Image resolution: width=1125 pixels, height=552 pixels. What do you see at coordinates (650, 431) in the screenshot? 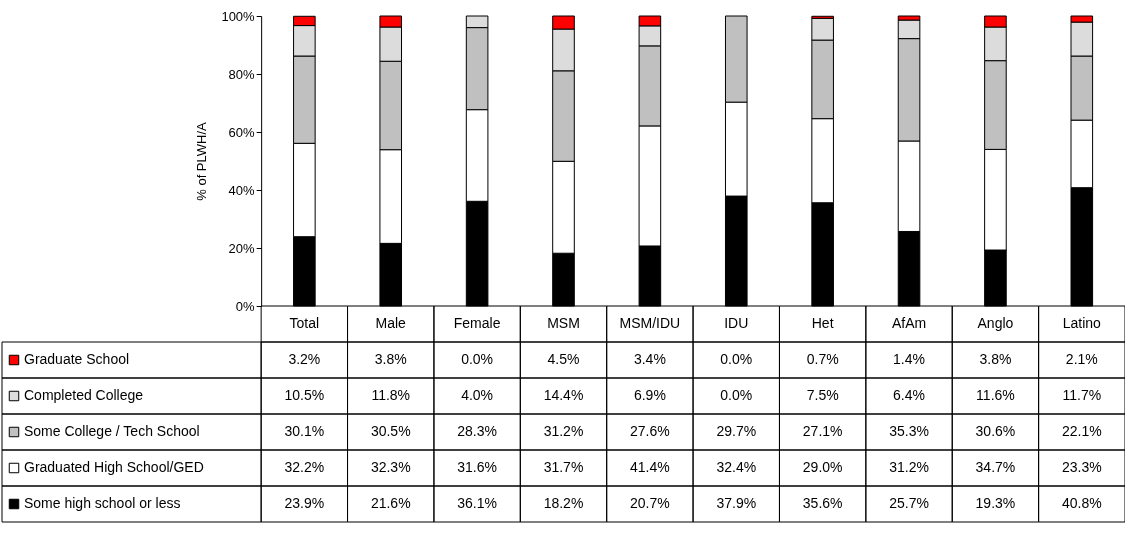
I see `data-label: 27.6%` at bounding box center [650, 431].